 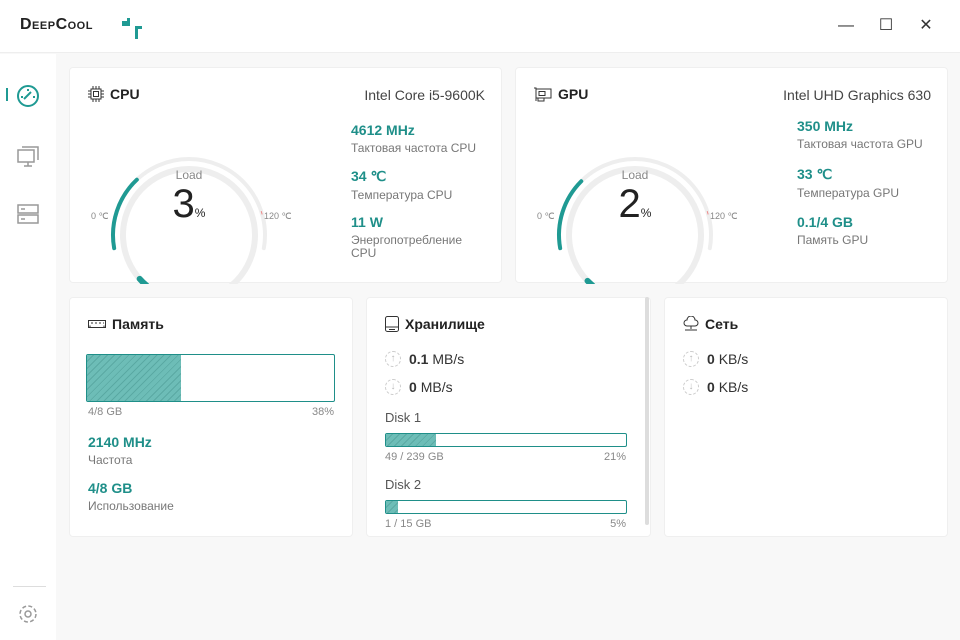 I want to click on memory-usage-bar, so click(x=210, y=378).